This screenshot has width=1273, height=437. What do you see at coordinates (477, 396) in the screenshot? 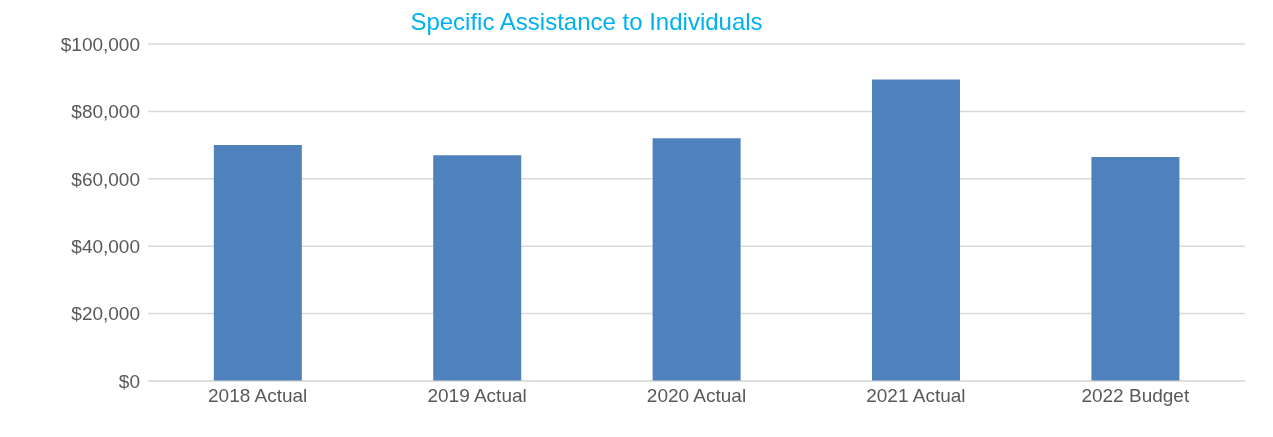
I see `x-tick-label: 2019 Actual` at bounding box center [477, 396].